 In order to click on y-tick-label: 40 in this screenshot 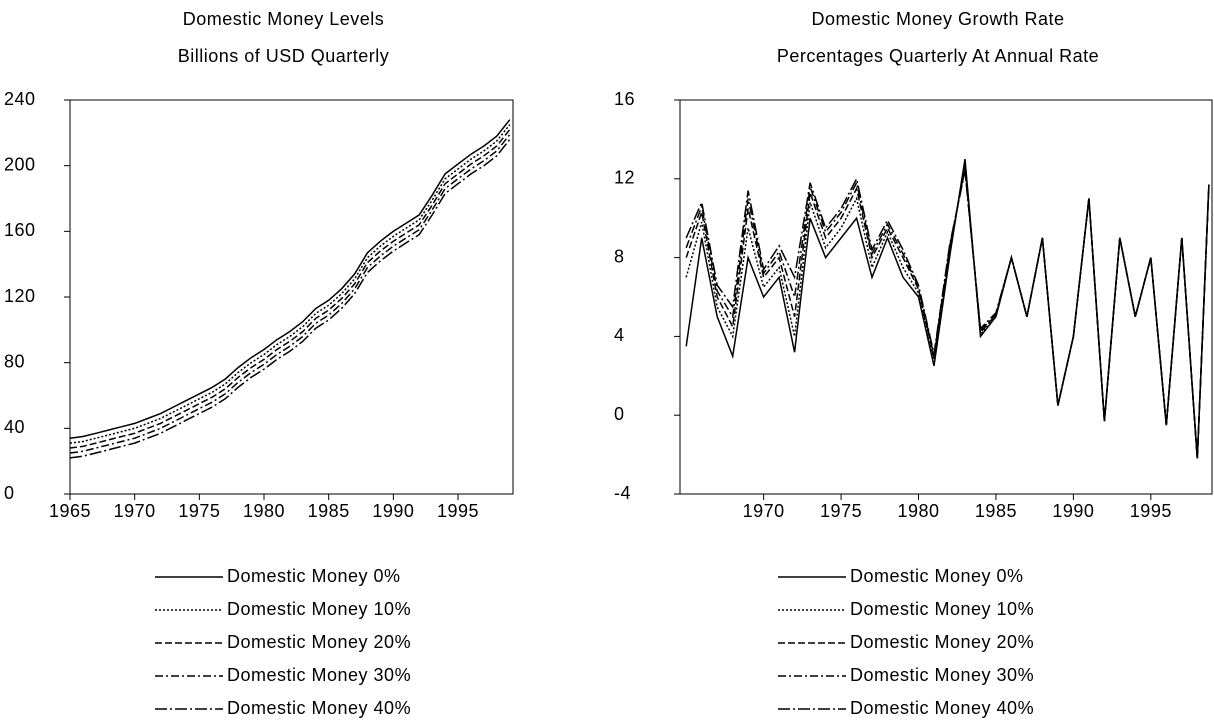, I will do `click(14, 427)`.